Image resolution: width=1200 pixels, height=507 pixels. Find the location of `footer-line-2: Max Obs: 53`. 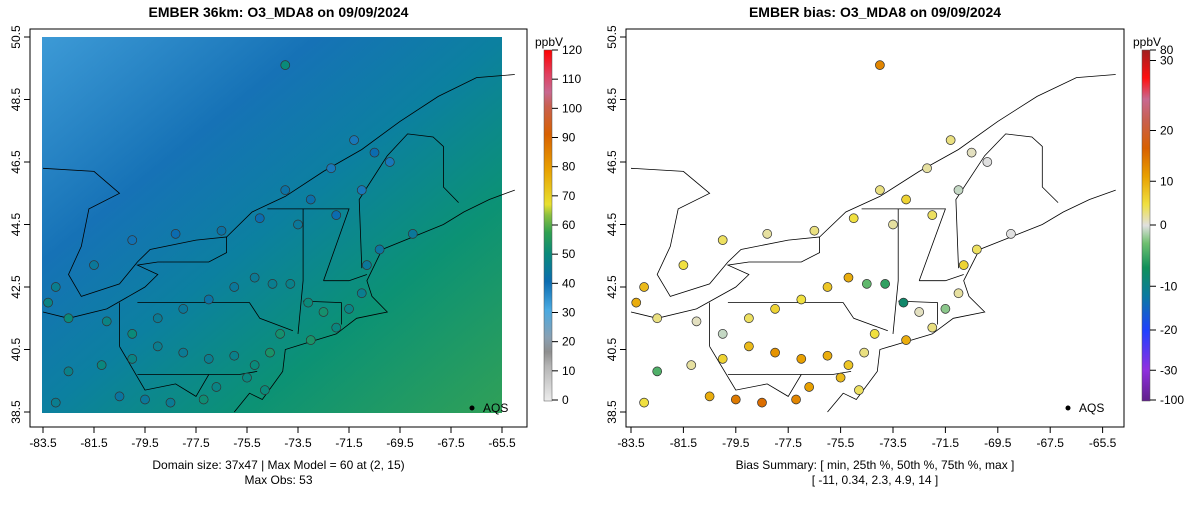

footer-line-2: Max Obs: 53 is located at coordinates (278, 480).